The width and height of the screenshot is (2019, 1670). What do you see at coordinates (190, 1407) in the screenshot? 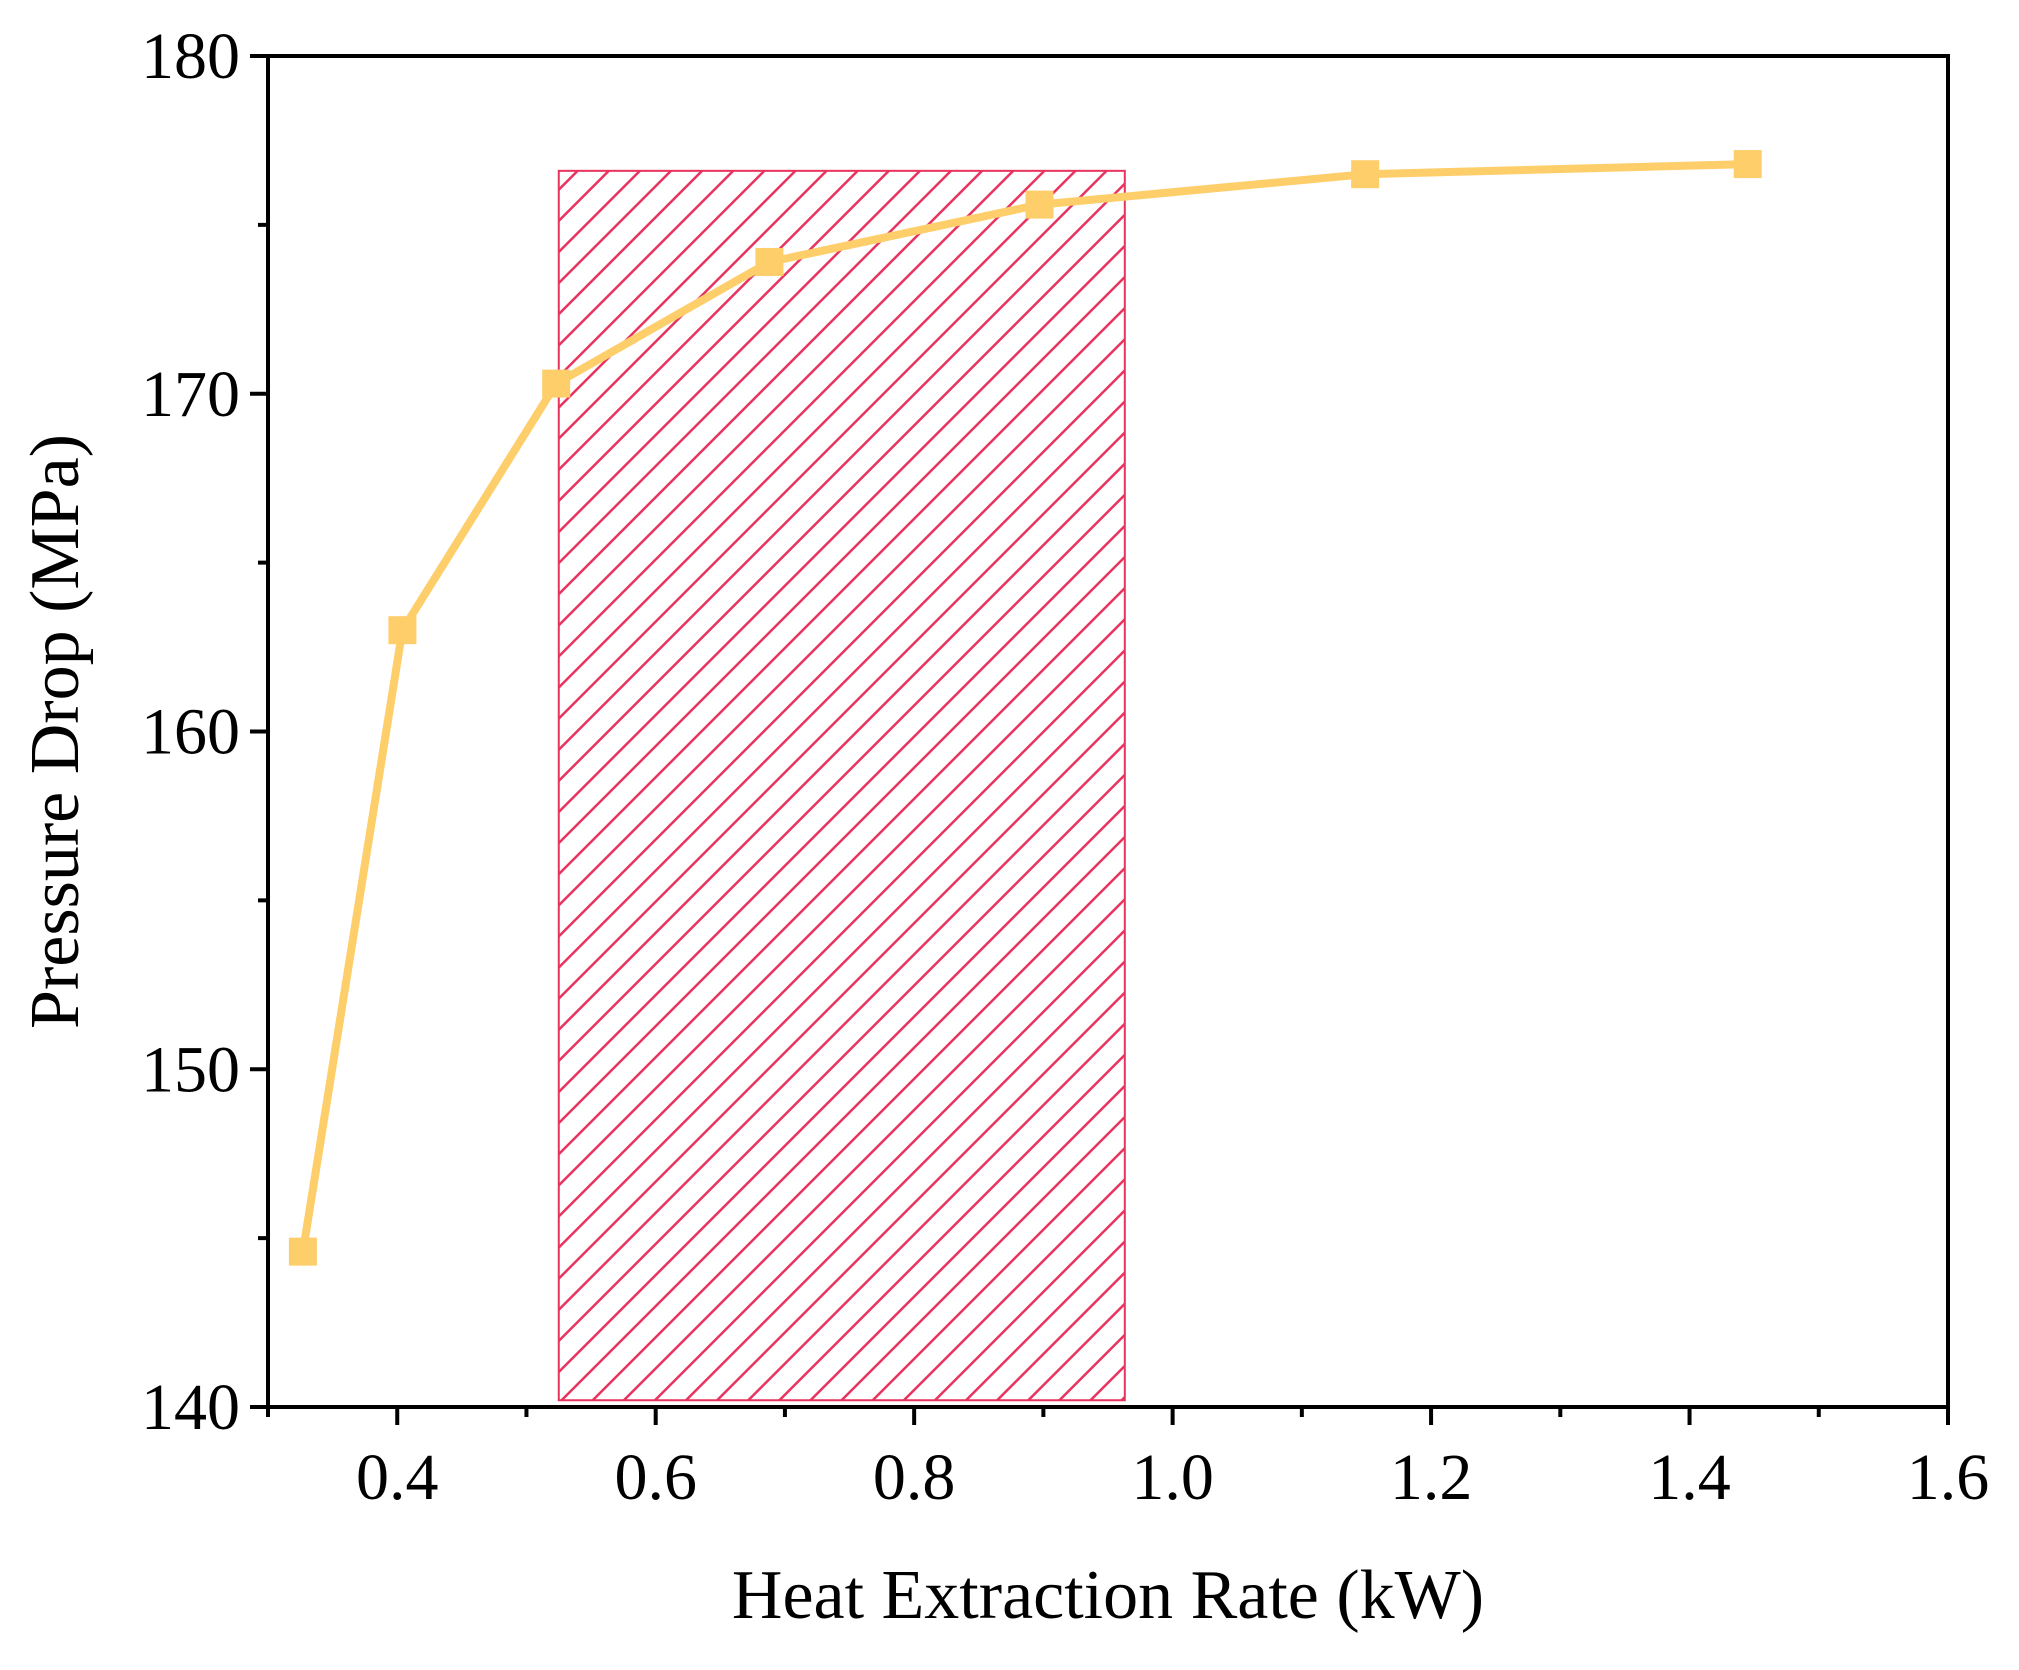
I see `y-tick-label: 140` at bounding box center [190, 1407].